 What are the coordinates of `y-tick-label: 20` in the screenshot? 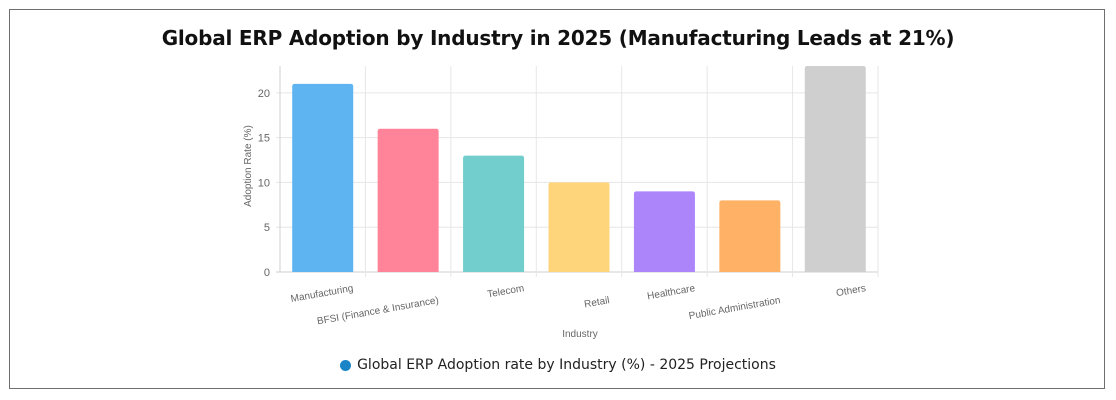 It's located at (264, 94).